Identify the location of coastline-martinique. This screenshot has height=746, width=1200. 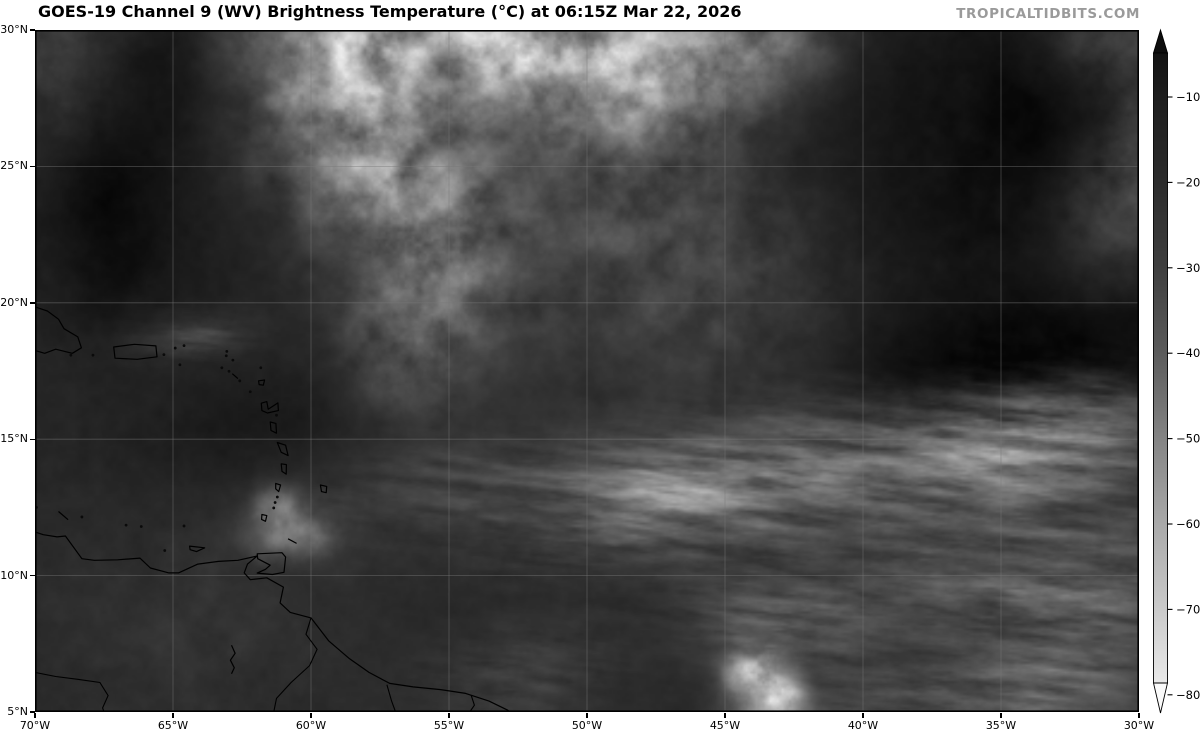
(282, 449).